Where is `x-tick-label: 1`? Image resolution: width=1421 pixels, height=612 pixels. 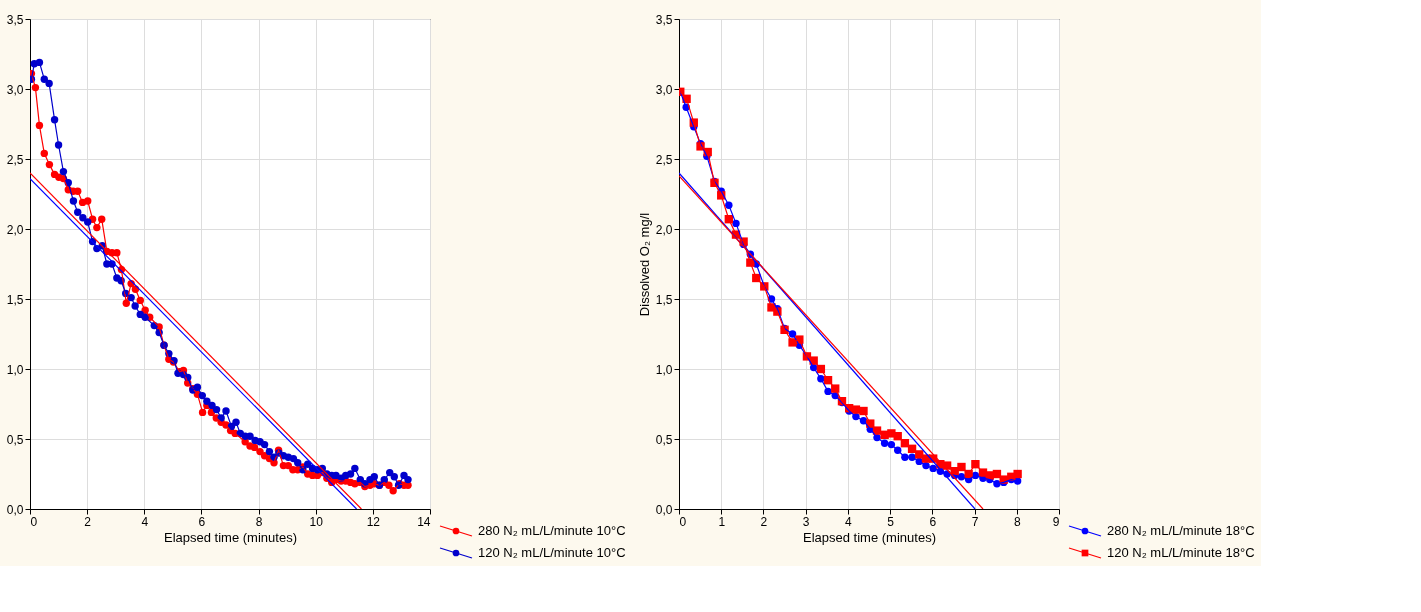
x-tick-label: 1 is located at coordinates (722, 521).